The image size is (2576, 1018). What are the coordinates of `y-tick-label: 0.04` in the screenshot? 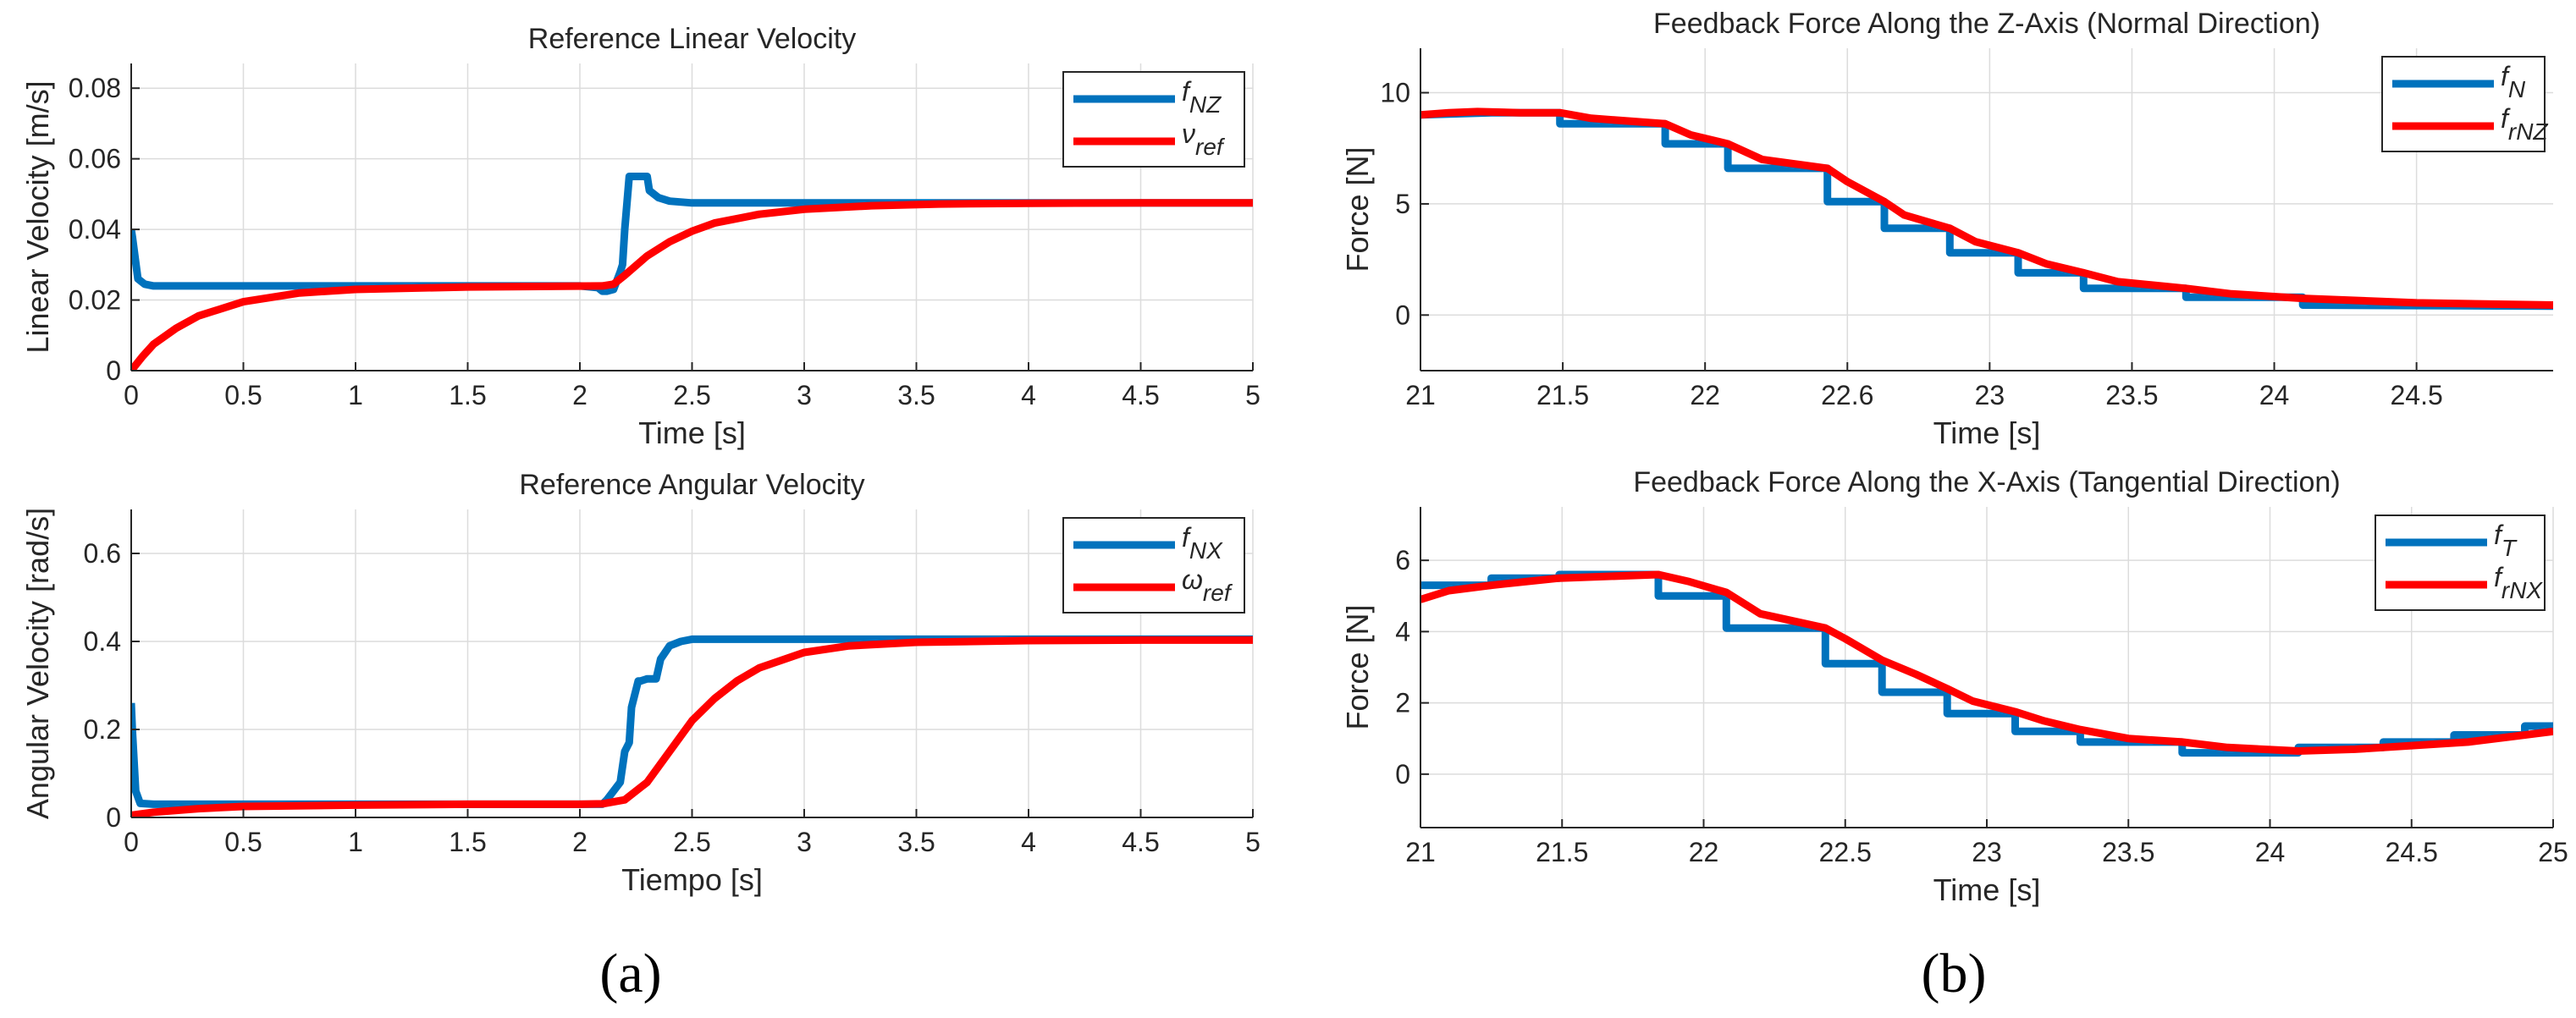 It's located at (95, 229).